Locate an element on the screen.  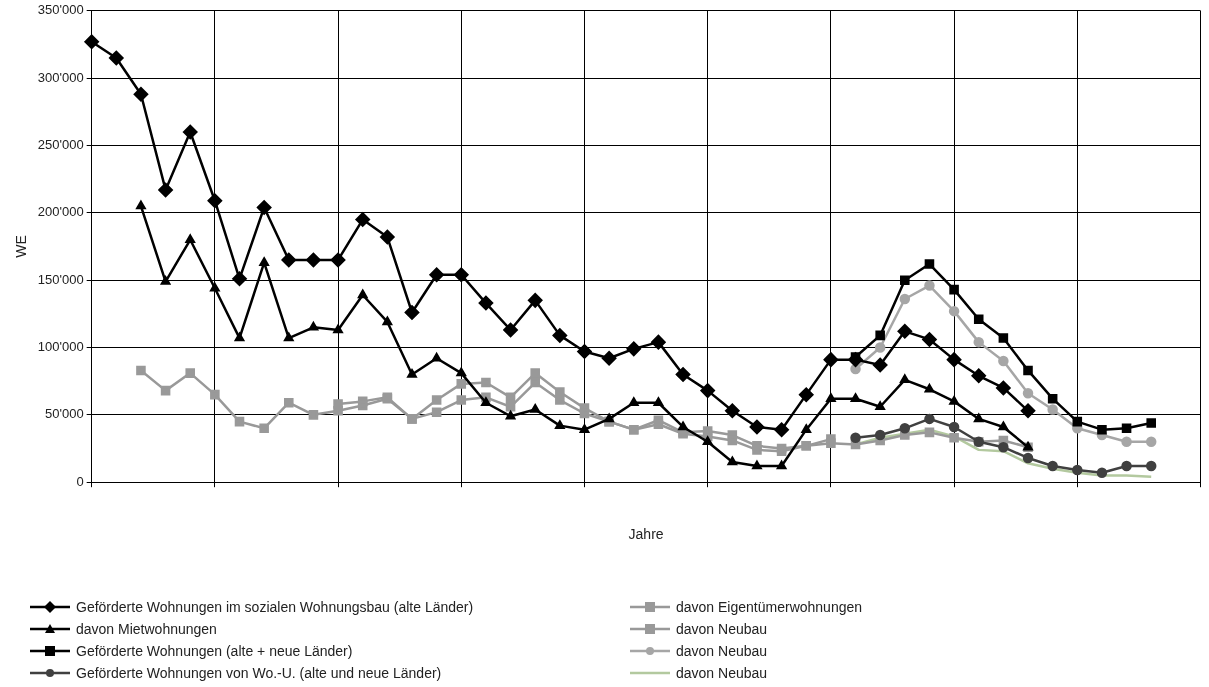
y-axis-title: WE is located at coordinates (21, 246).